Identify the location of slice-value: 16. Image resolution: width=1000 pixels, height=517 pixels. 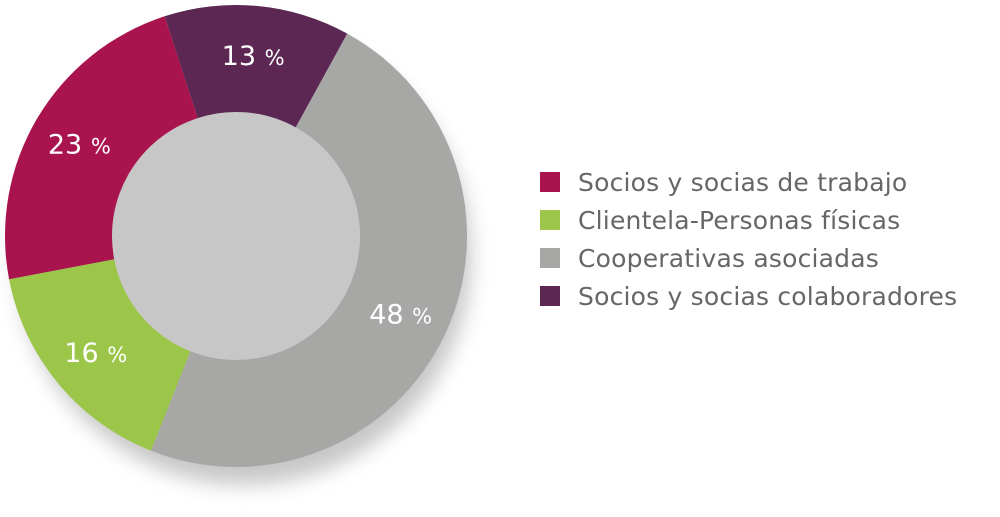
(81, 353).